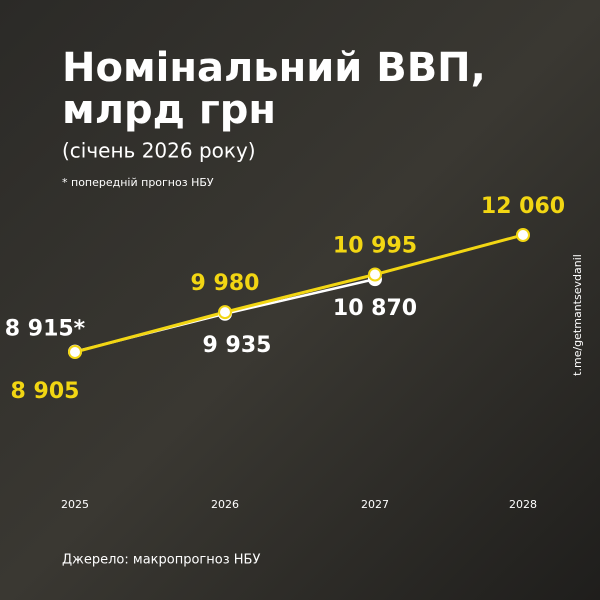 The width and height of the screenshot is (600, 600). I want to click on x-tick-label: 2028, so click(523, 504).